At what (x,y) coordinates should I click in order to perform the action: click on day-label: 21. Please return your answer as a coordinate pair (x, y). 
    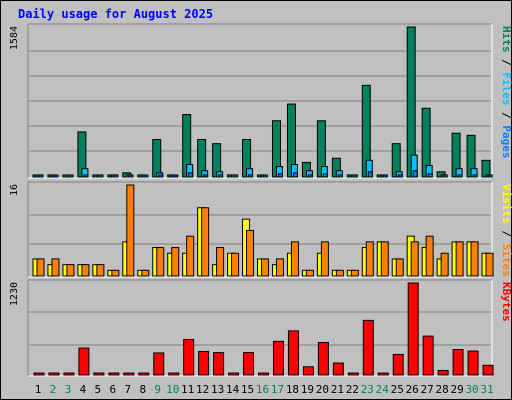
    Looking at the image, I should click on (337, 389).